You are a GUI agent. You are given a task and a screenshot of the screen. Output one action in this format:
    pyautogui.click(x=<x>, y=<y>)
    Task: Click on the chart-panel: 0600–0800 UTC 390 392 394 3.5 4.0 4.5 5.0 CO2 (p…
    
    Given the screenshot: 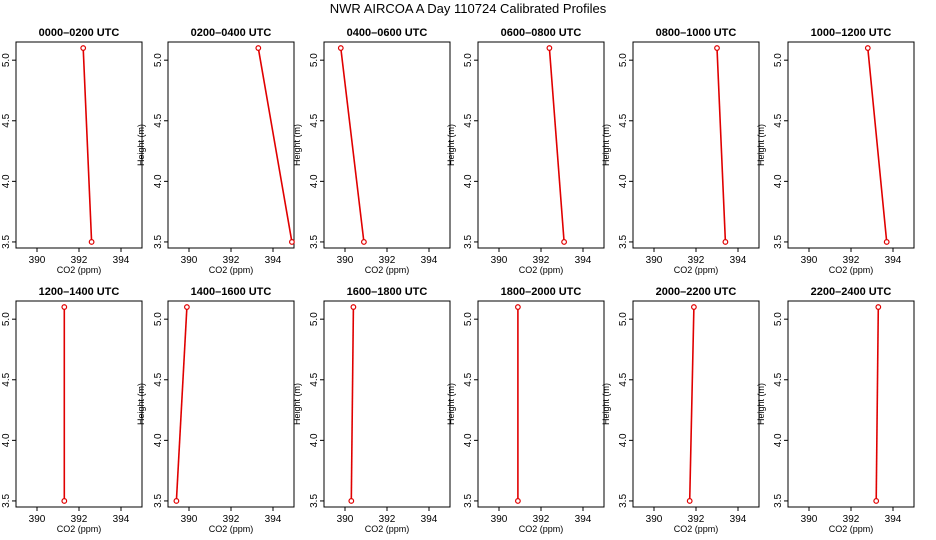 What is the action you would take?
    pyautogui.click(x=525, y=151)
    